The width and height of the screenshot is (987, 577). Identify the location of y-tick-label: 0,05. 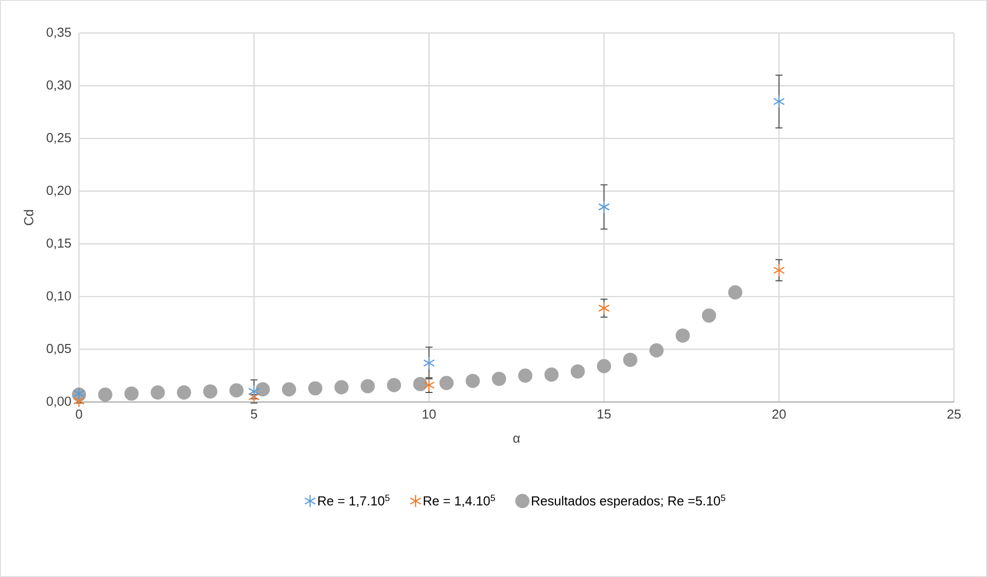
(58, 349).